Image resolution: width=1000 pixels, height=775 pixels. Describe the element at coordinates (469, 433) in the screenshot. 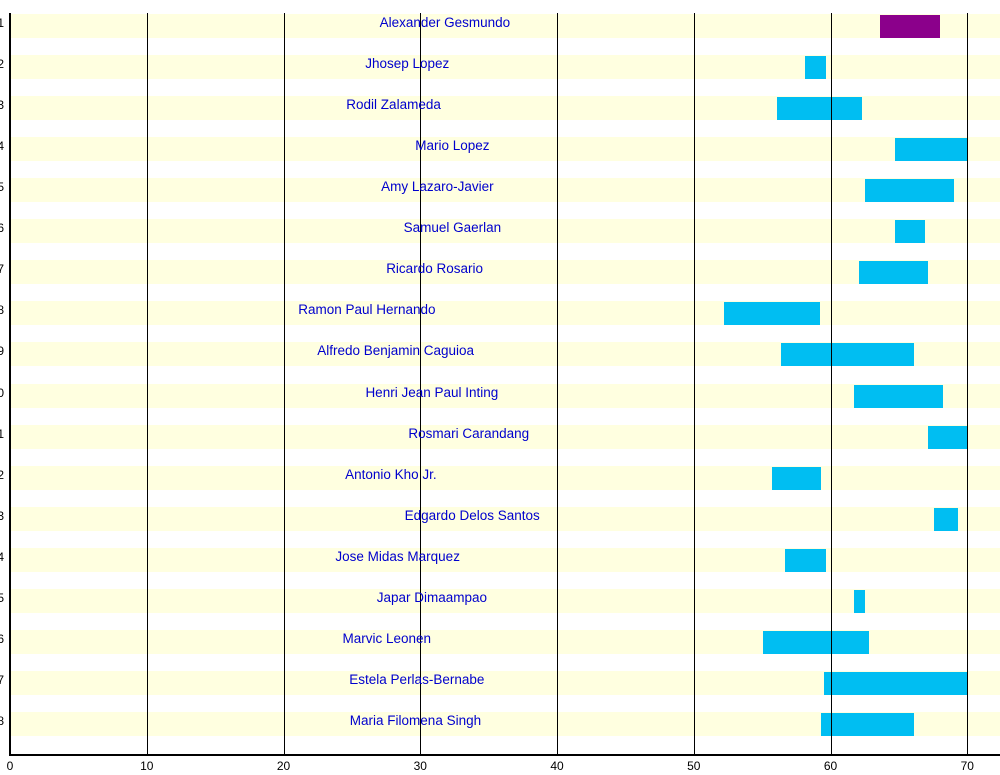

I see `row-label: Rosmari Carandang` at that location.